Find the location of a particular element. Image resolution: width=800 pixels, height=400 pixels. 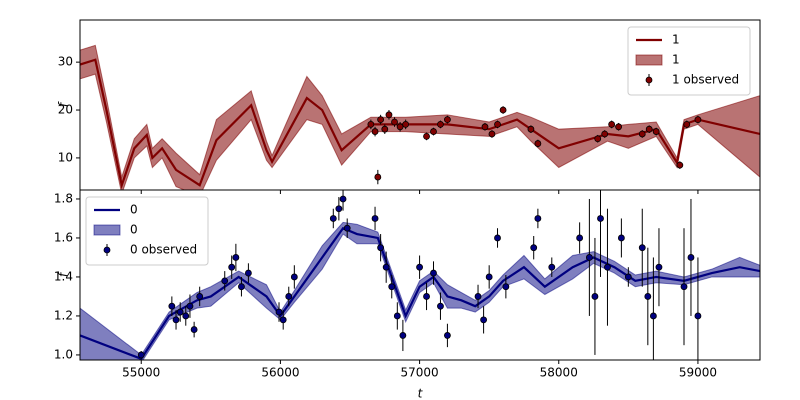

legend-band is located at coordinates (649, 60).